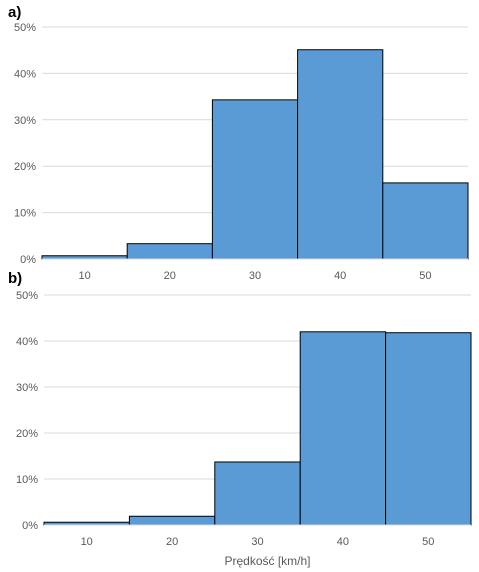 The image size is (479, 572). I want to click on panel-label: a), so click(14, 12).